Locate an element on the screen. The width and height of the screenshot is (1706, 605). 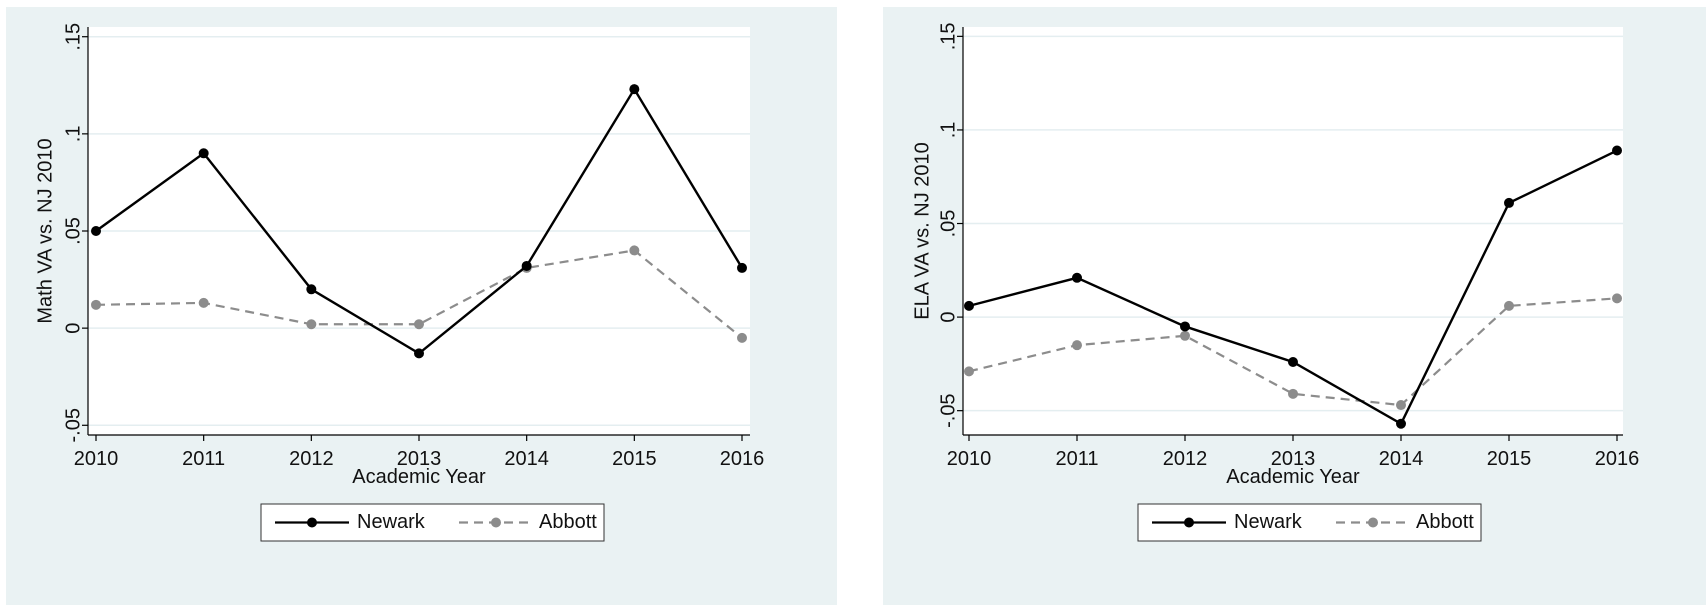
y-axis-title: ELA VA vs. NJ 2010 is located at coordinates (922, 231).